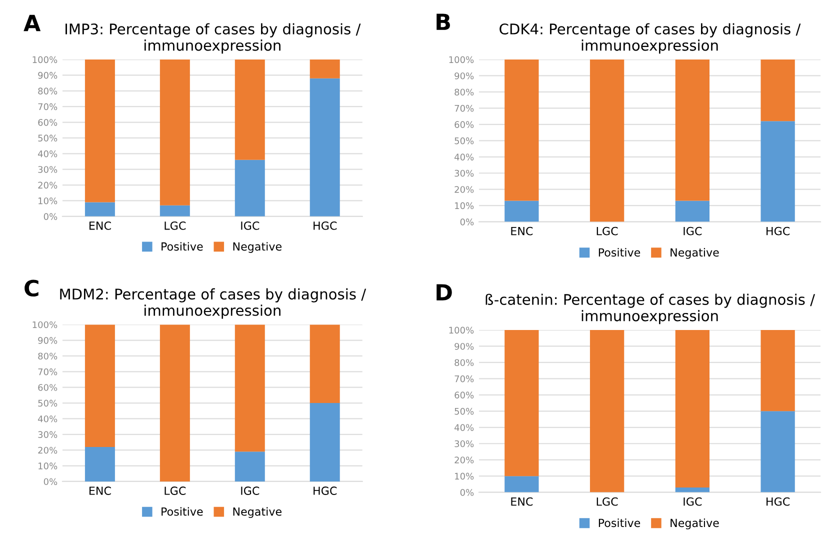 Image resolution: width=833 pixels, height=541 pixels. Describe the element at coordinates (213, 38) in the screenshot. I see `chart-title: IMP3: Percentage of cases by diagnosis / immunoexpression` at that location.